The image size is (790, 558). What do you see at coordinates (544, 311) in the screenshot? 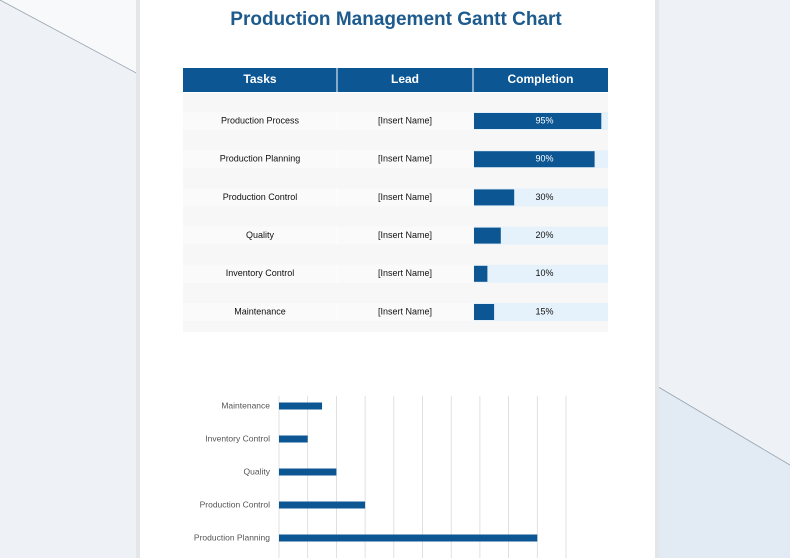
I see `completion-label: 15%` at bounding box center [544, 311].